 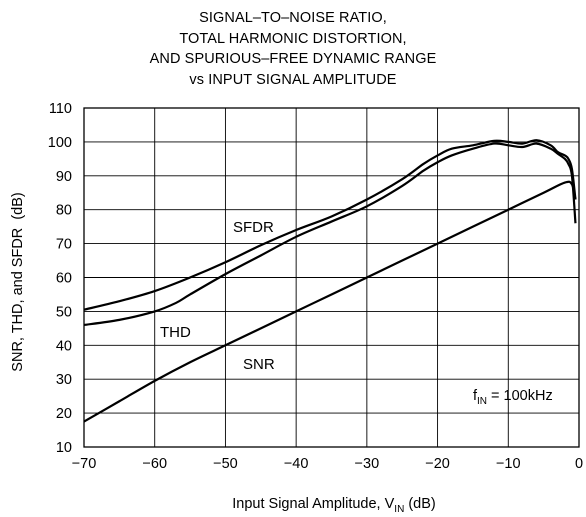 What do you see at coordinates (259, 364) in the screenshot?
I see `series-label-snr: SNR` at bounding box center [259, 364].